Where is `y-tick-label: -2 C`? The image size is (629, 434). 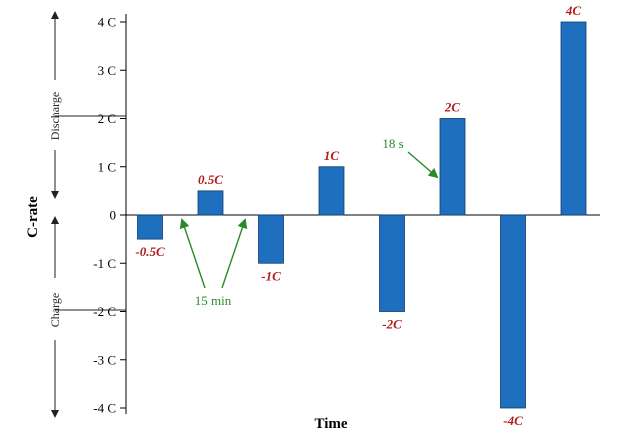
y-tick-label: -2 C is located at coordinates (104, 311).